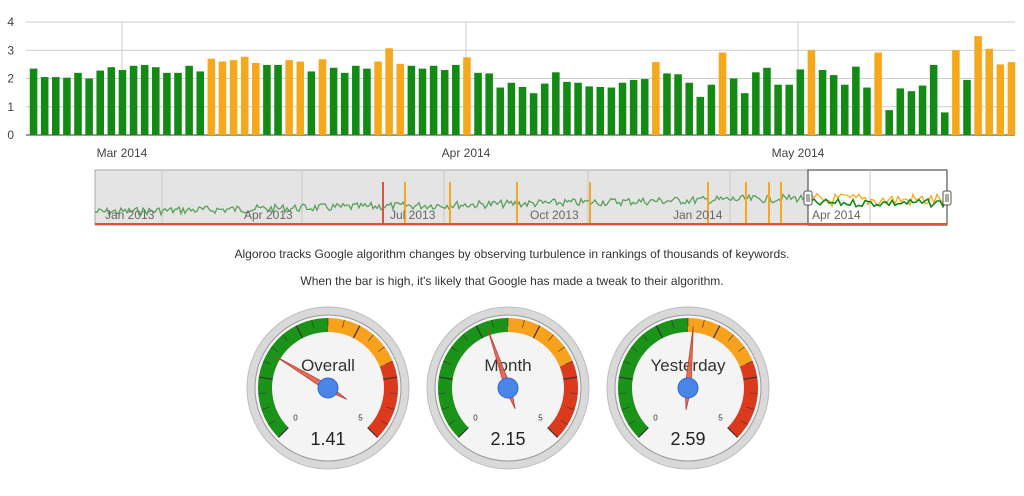 Image resolution: width=1024 pixels, height=496 pixels. Describe the element at coordinates (507, 439) in the screenshot. I see `gauge-value: 2.15` at that location.